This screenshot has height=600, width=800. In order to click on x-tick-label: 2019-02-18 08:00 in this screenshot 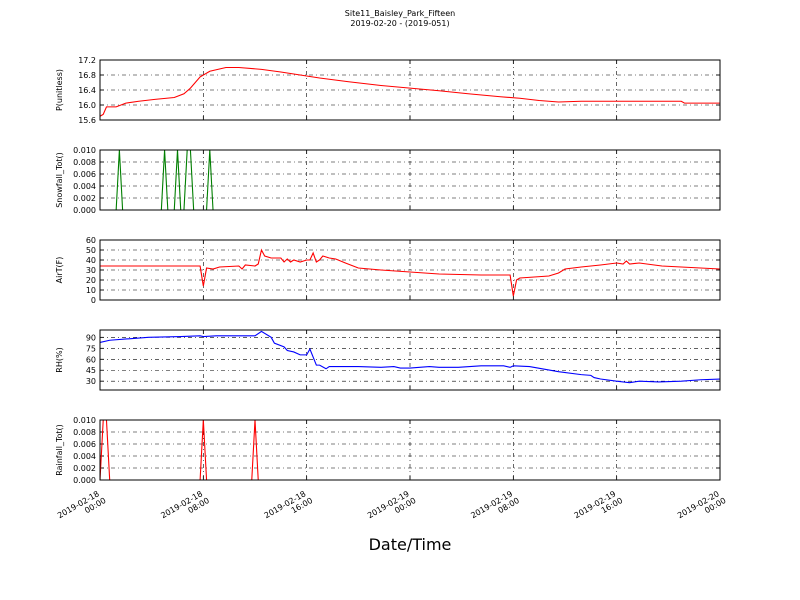, I will do `click(185, 508)`.